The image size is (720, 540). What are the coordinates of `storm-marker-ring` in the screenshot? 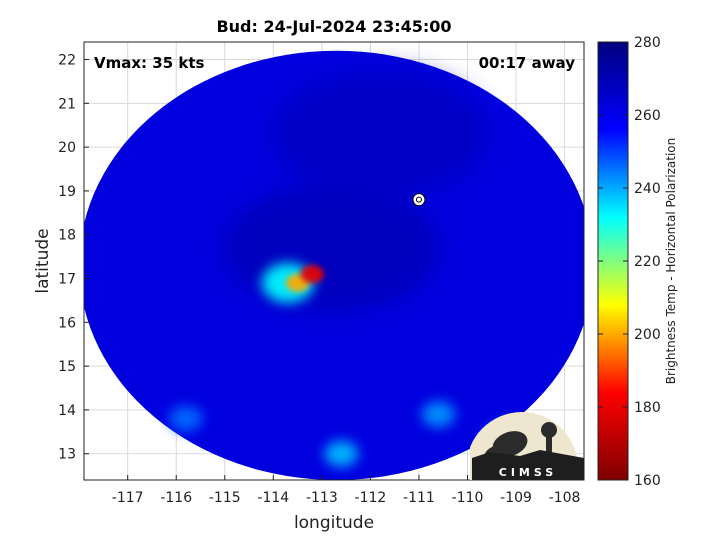 It's located at (419, 200).